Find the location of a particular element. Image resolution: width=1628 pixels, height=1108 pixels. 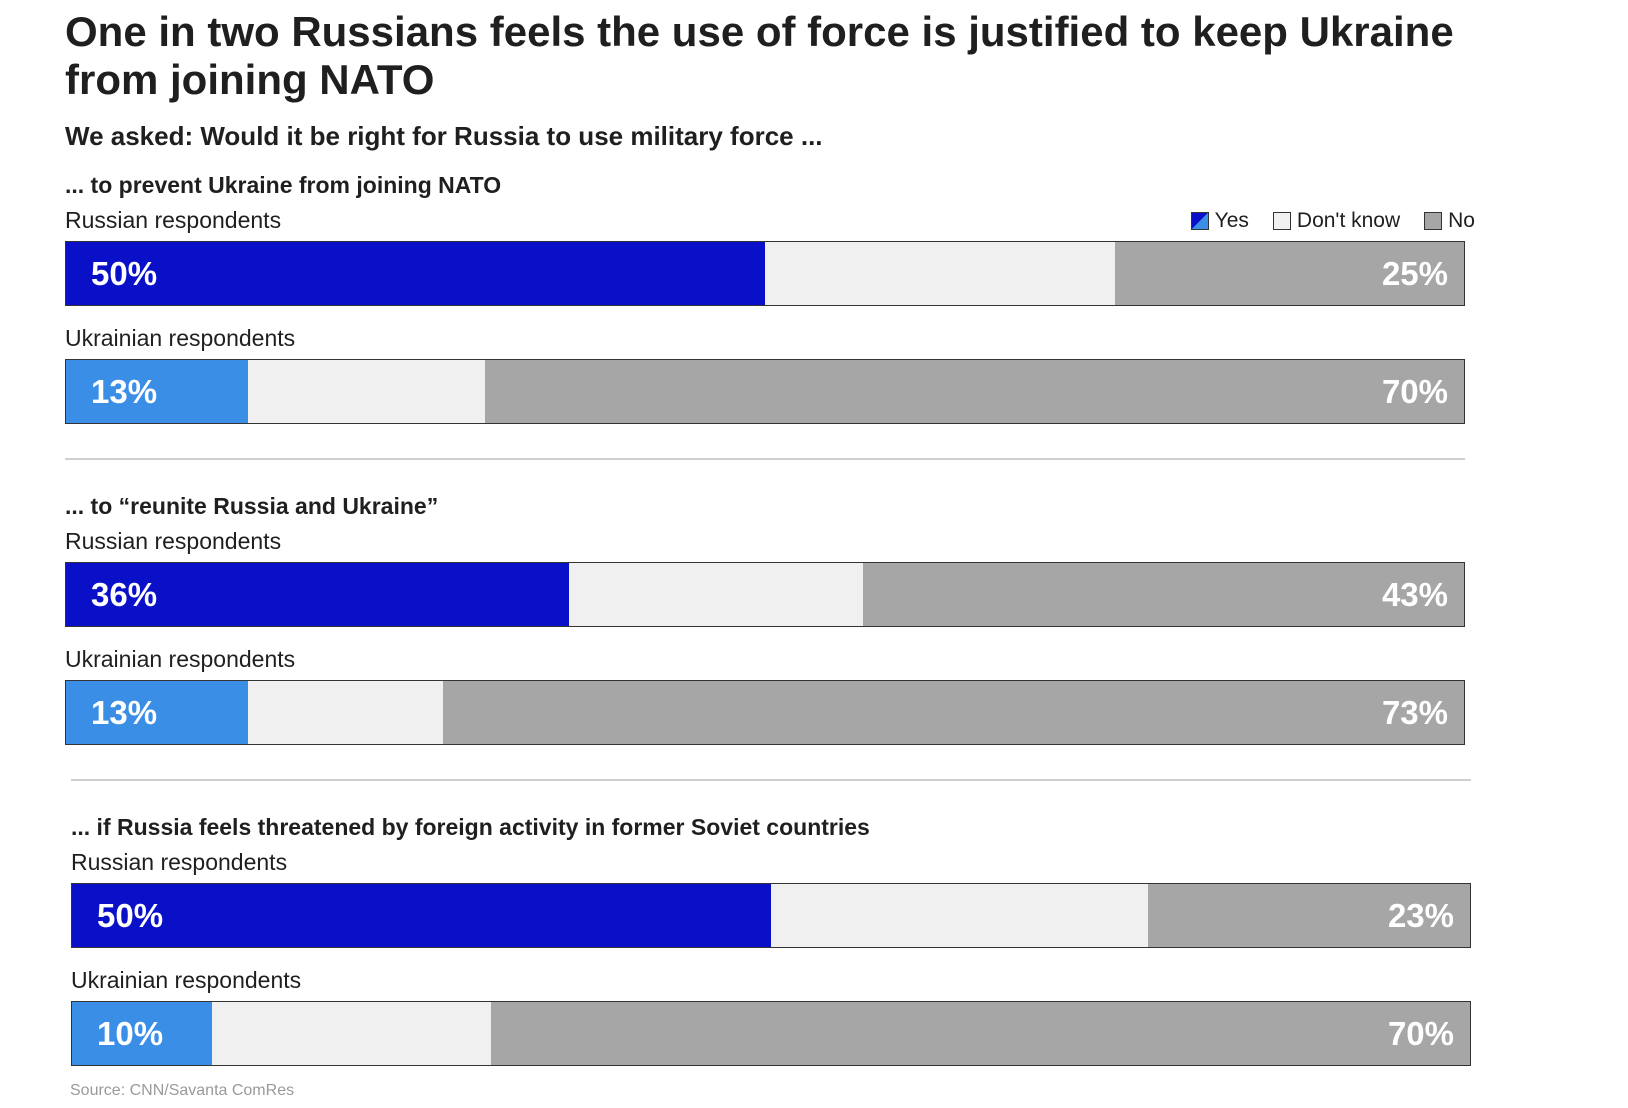

stacked-bar: 50% 23% is located at coordinates (771, 915).